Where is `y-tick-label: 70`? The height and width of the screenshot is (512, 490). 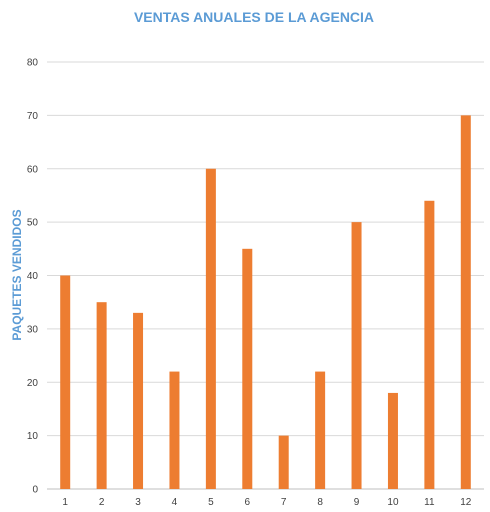
y-tick-label: 70 is located at coordinates (33, 116).